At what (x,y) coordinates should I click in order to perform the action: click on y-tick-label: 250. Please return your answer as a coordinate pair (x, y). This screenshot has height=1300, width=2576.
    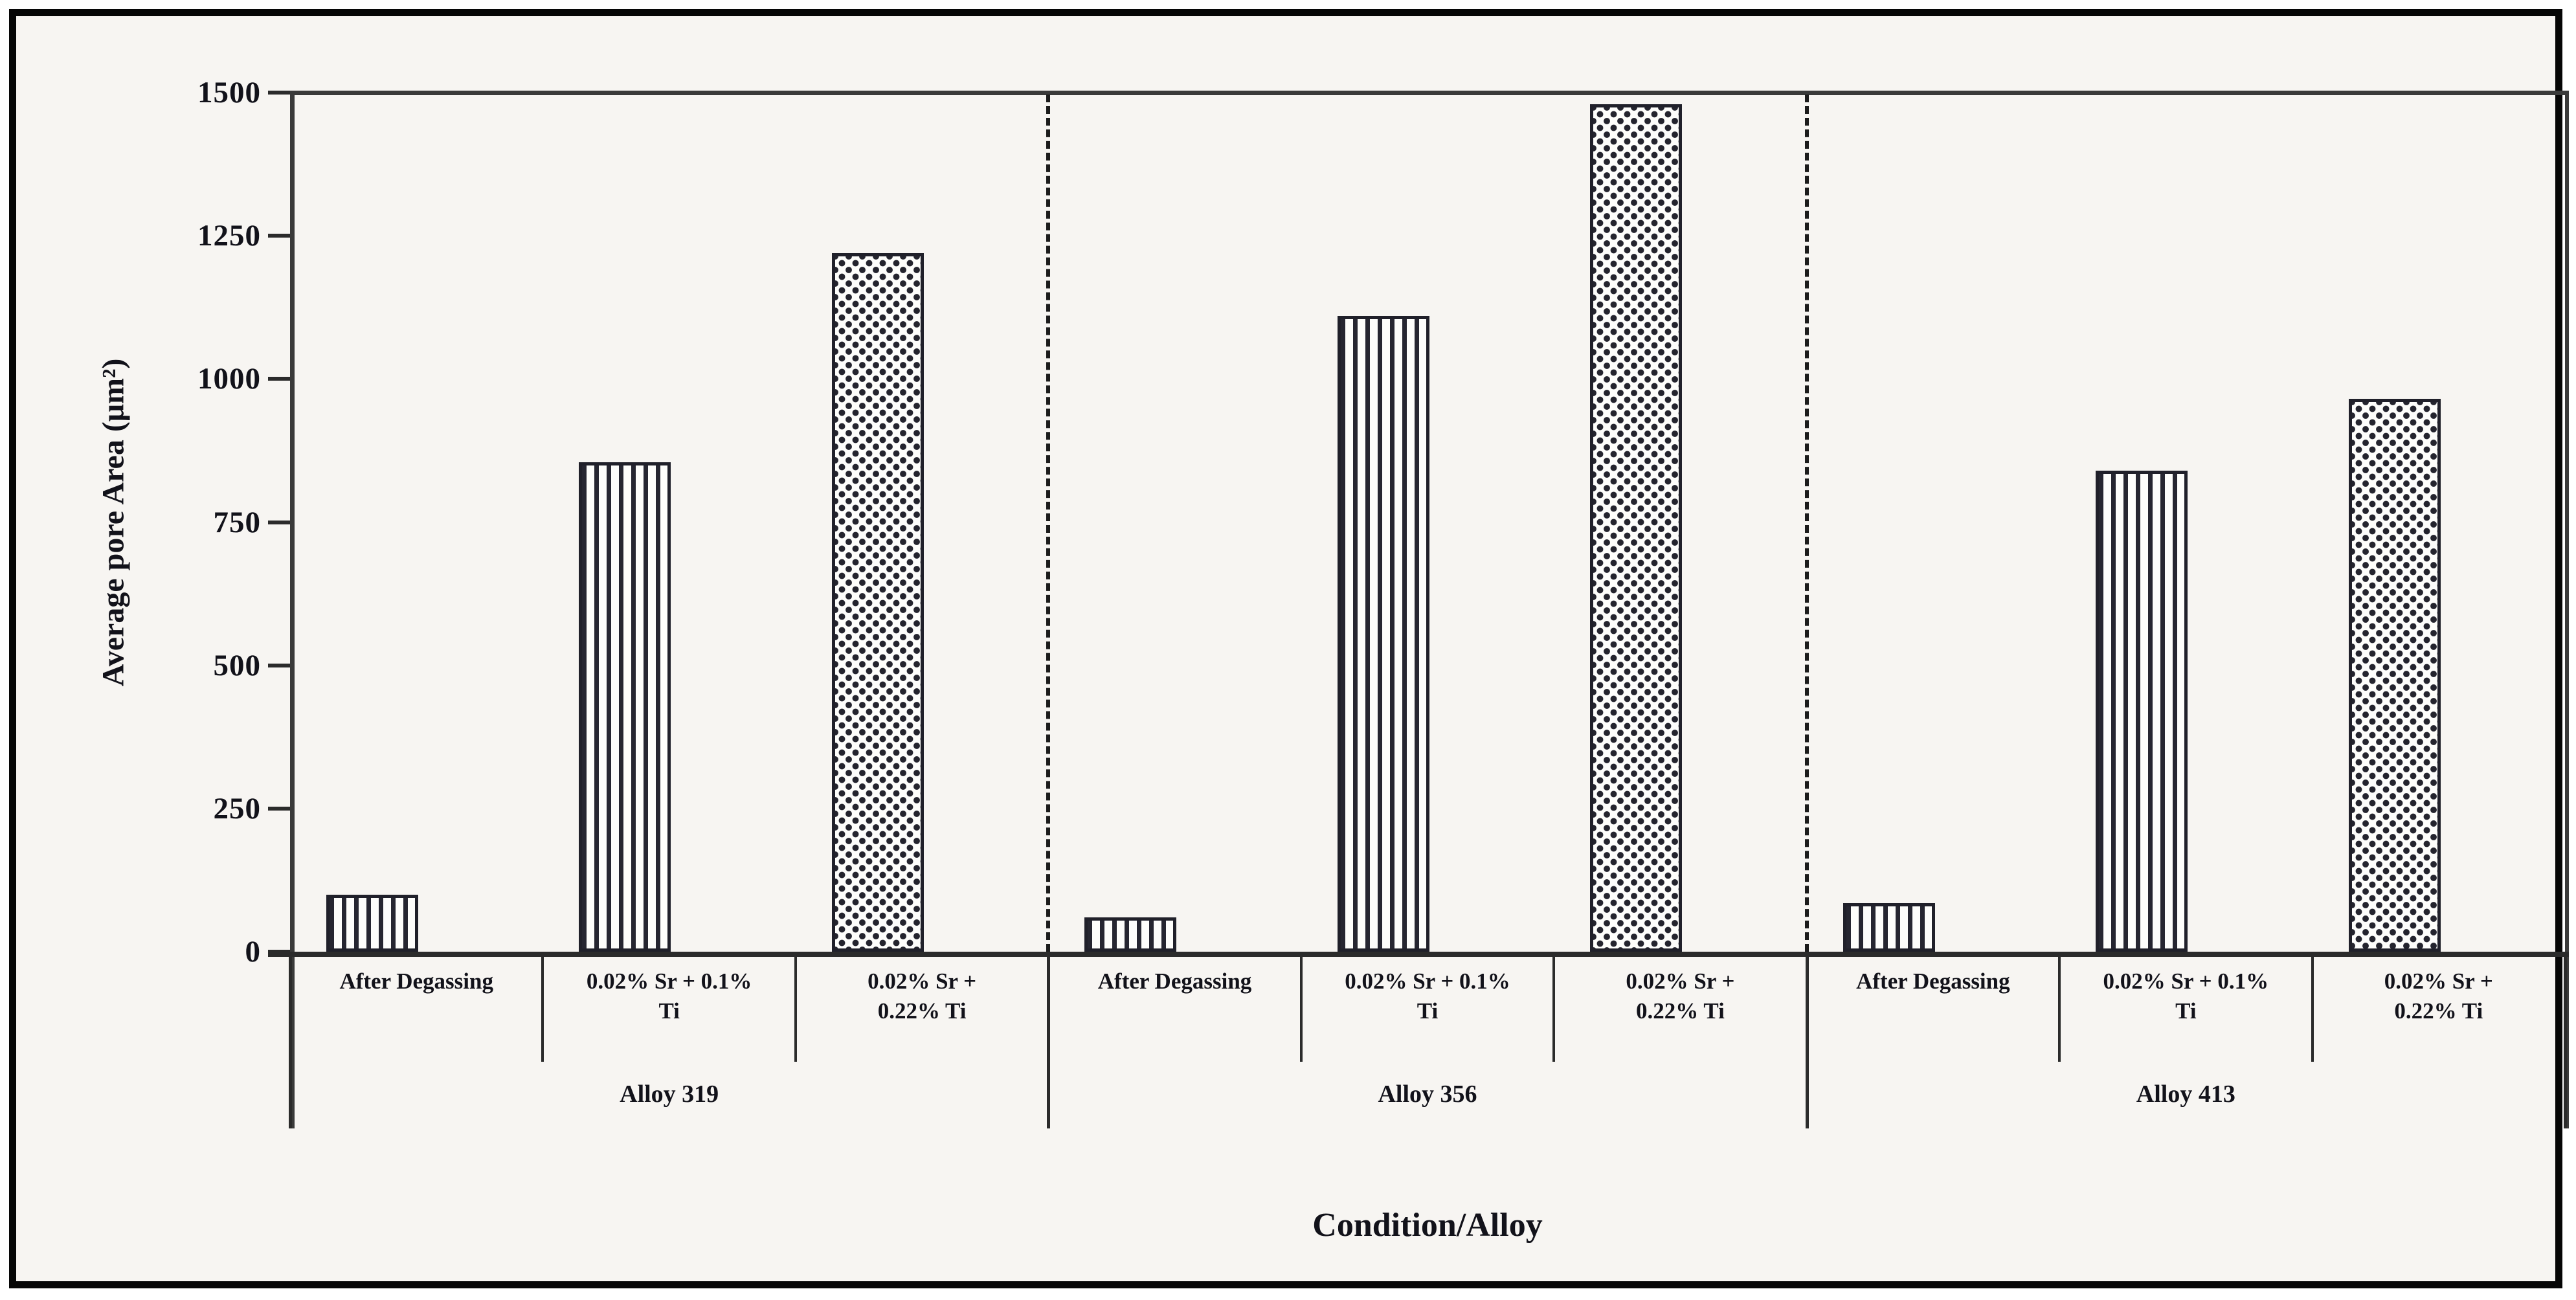
    Looking at the image, I should click on (237, 808).